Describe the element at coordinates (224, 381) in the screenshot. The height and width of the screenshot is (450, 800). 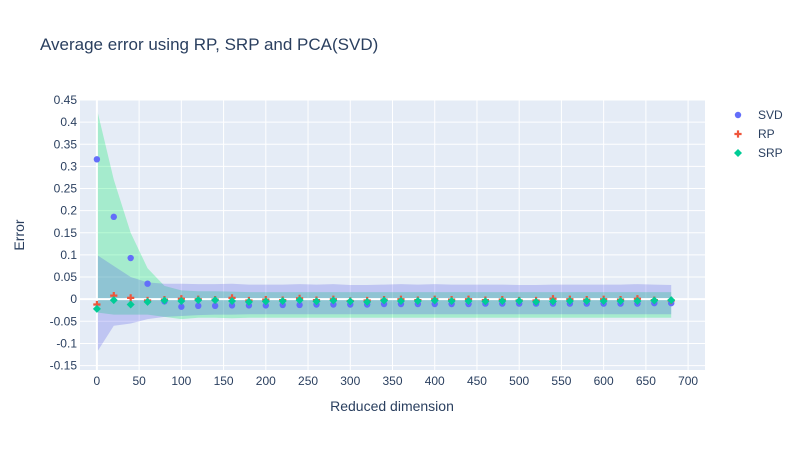
I see `x-tick-label: 150` at that location.